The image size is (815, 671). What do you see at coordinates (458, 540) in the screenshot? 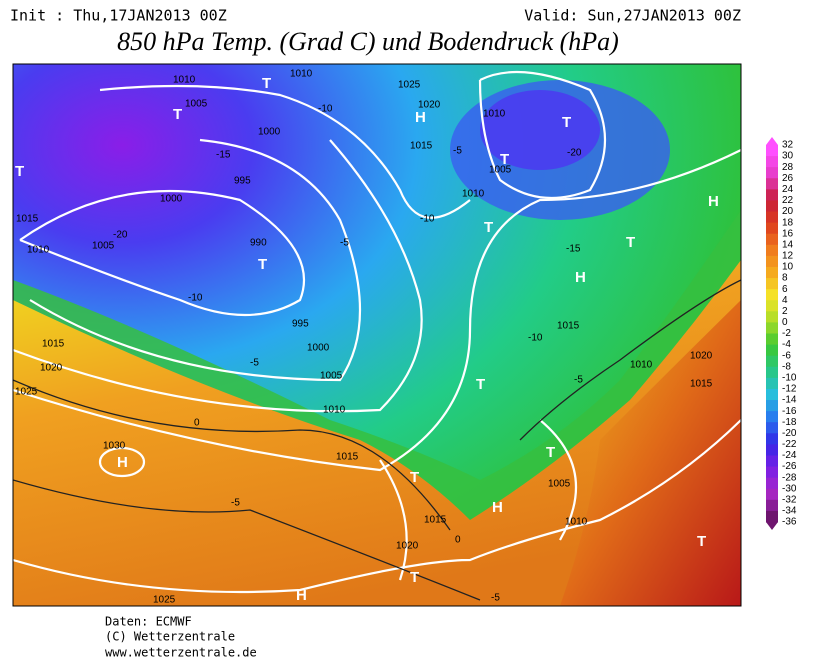
I see `temp-label: 0` at bounding box center [458, 540].